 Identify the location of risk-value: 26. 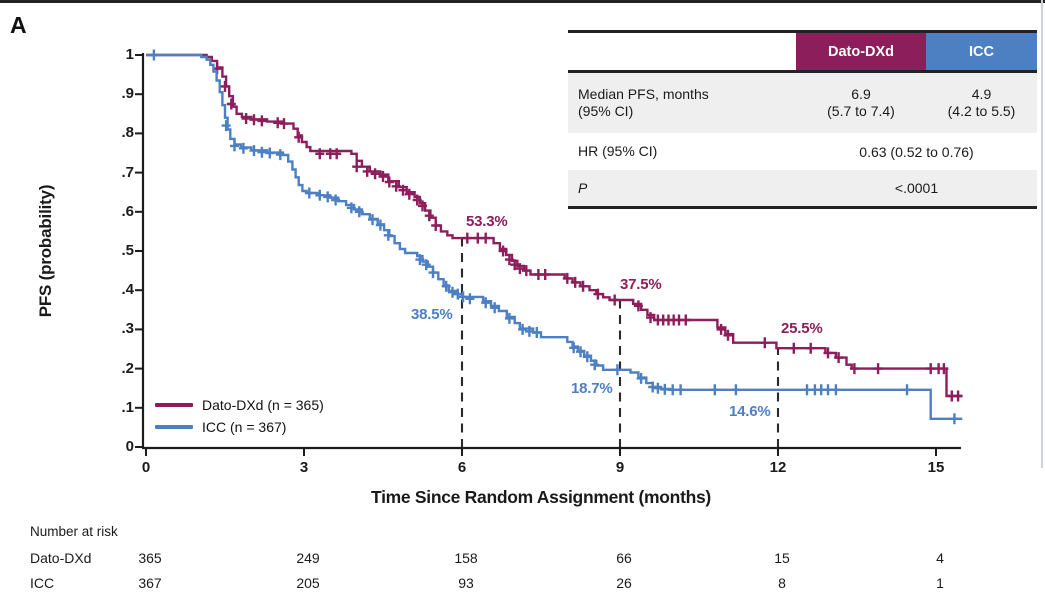
(624, 583).